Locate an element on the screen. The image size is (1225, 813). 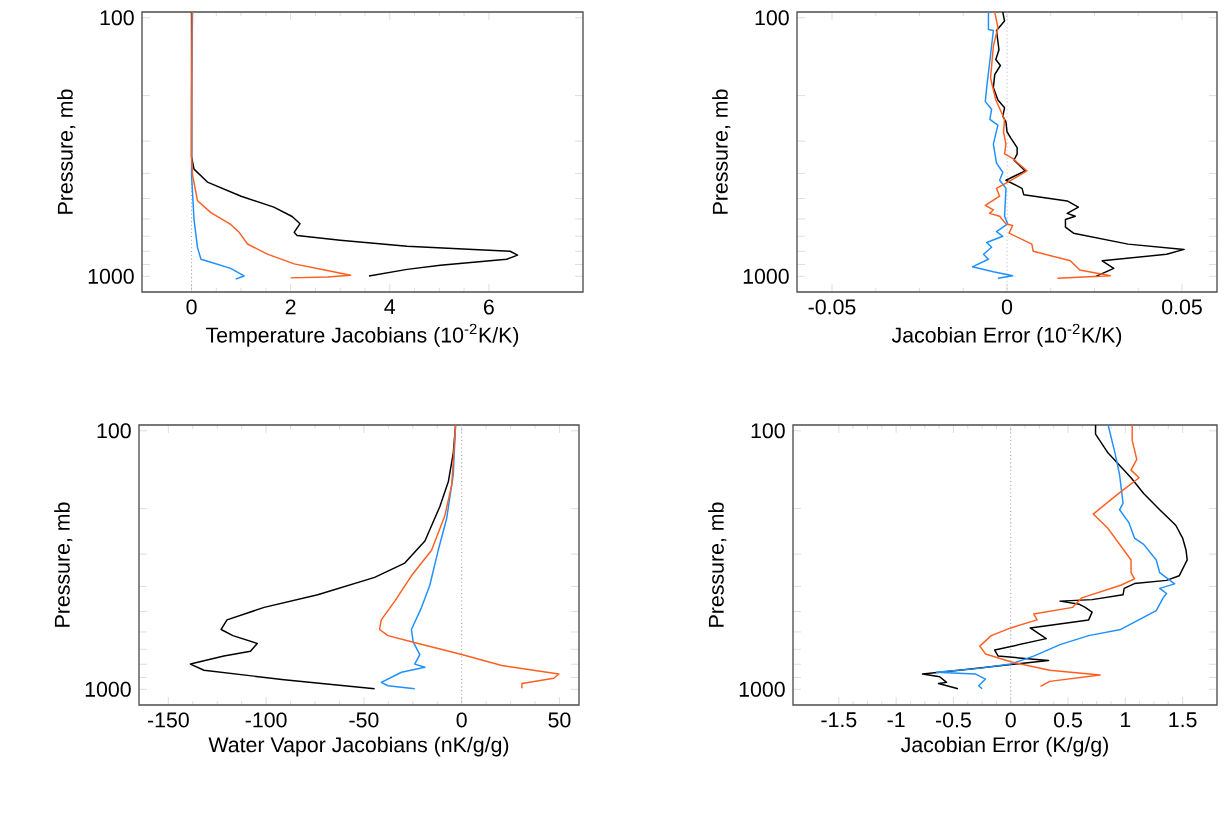
x-tick-label: -1.5 is located at coordinates (839, 720).